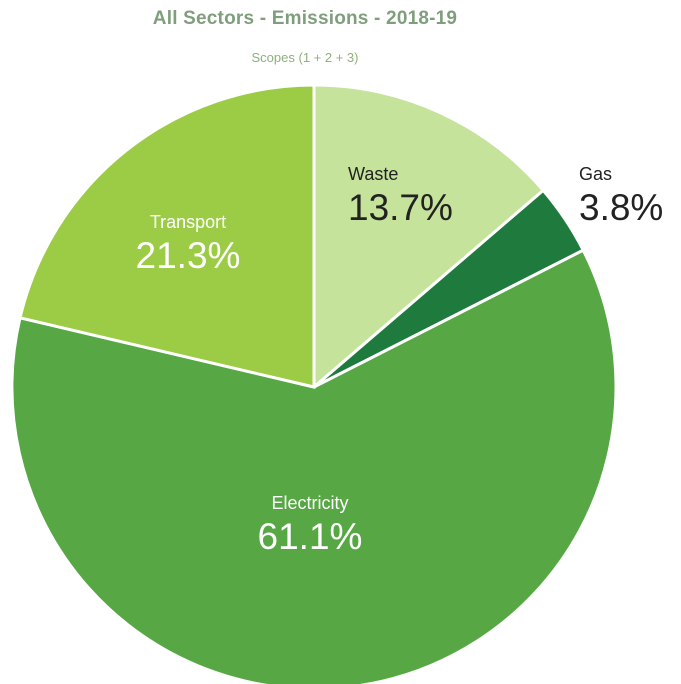  I want to click on slice-label-waste: Waste, so click(373, 174).